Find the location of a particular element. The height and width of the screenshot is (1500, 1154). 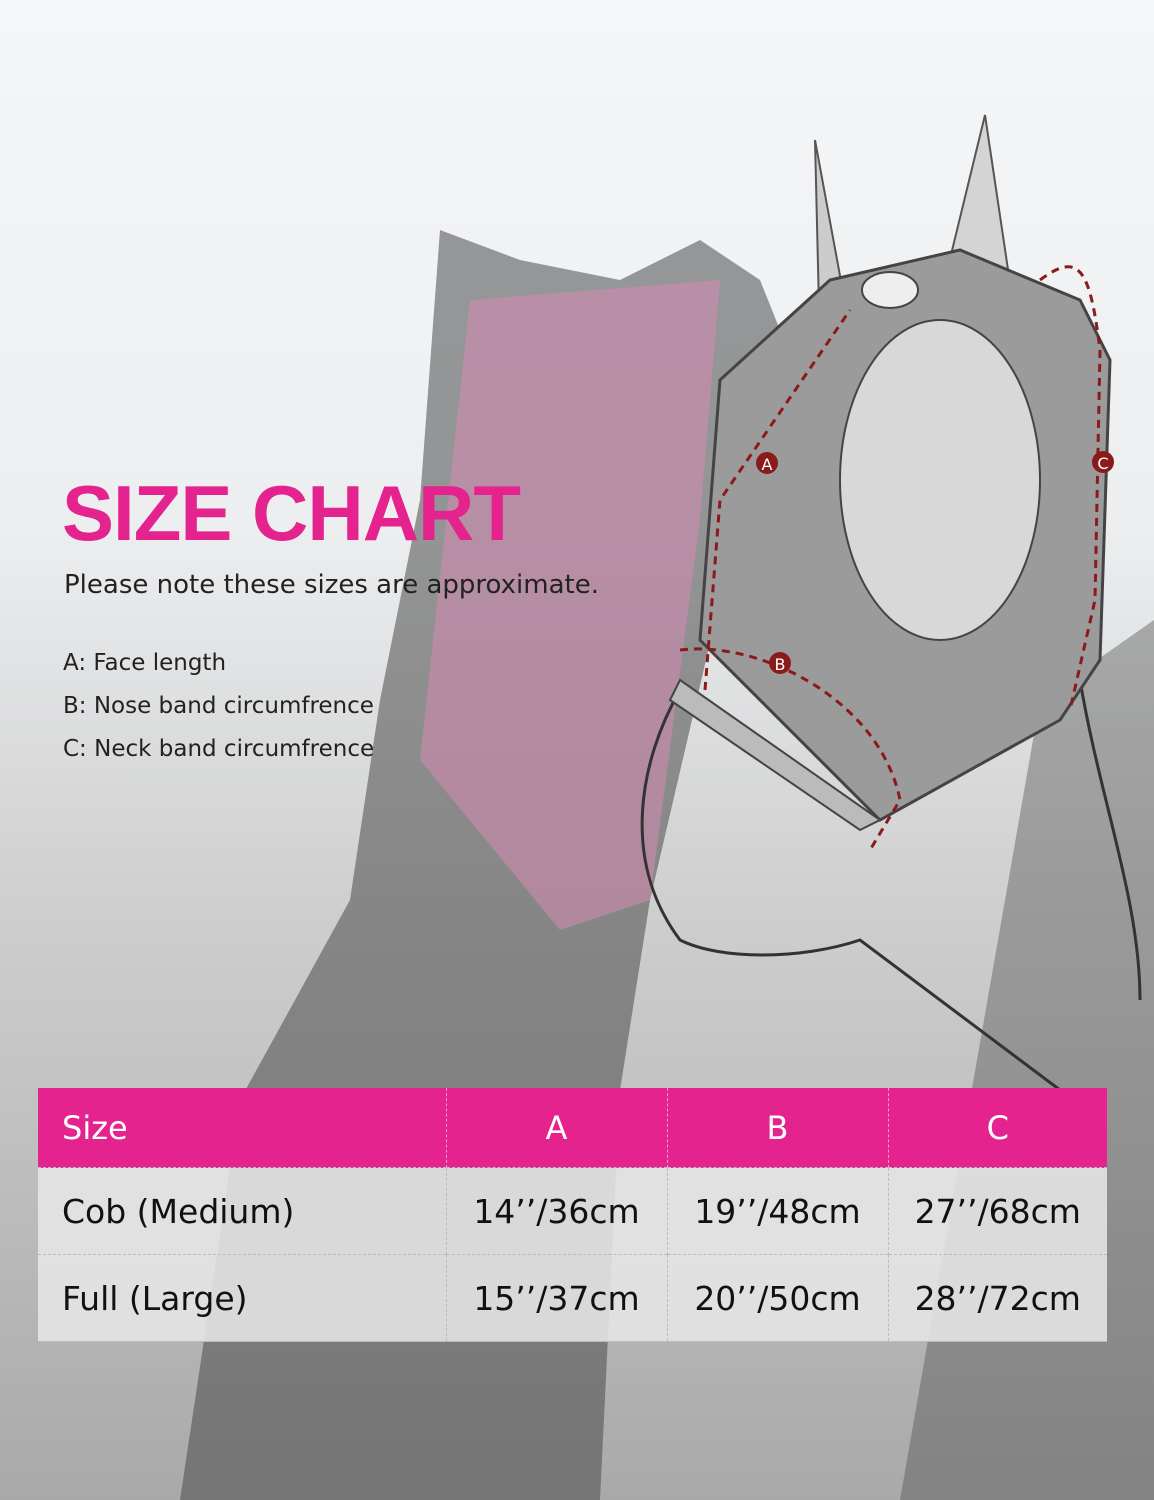

cell-b: 20’’/50cm is located at coordinates (777, 1298).